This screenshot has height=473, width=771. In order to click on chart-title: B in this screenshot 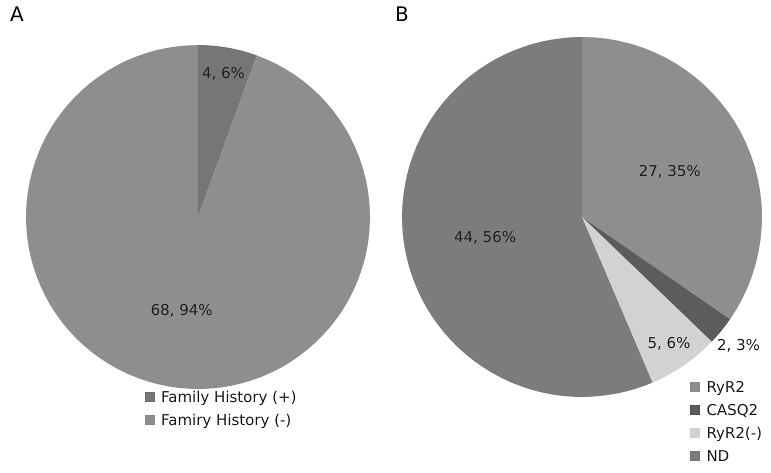, I will do `click(402, 14)`.